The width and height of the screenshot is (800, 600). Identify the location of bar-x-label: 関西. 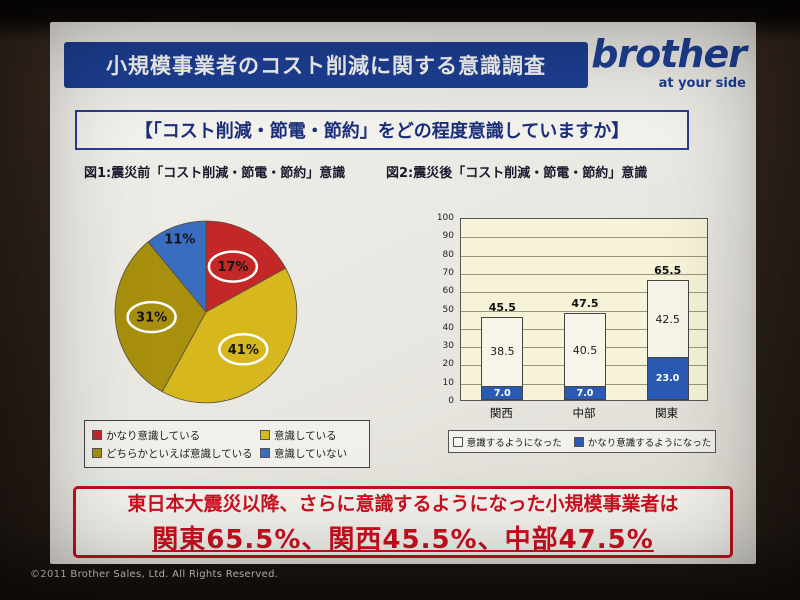
(501, 413).